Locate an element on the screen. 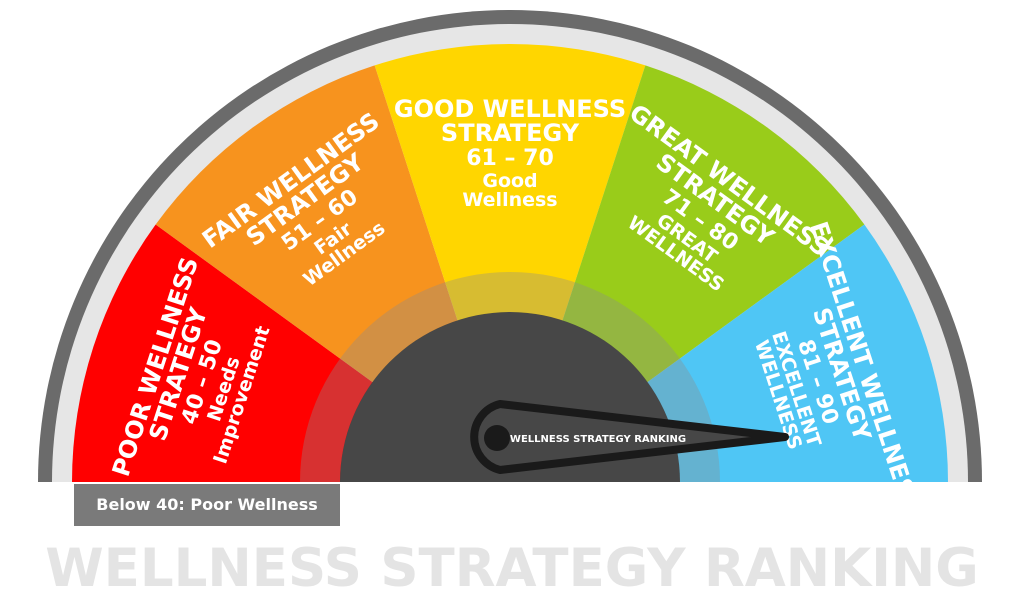 The height and width of the screenshot is (614, 1024). segment-detail: Wellness is located at coordinates (509, 200).